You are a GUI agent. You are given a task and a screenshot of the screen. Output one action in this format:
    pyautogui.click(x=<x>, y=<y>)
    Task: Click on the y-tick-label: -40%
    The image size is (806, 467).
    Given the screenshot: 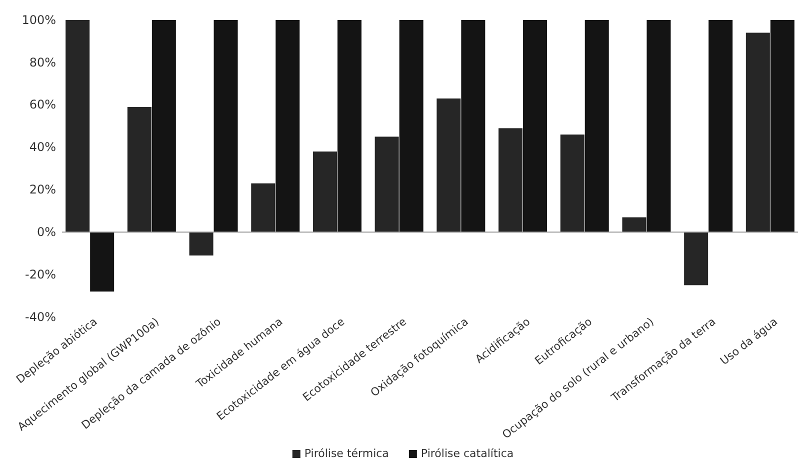 What is the action you would take?
    pyautogui.click(x=40, y=317)
    